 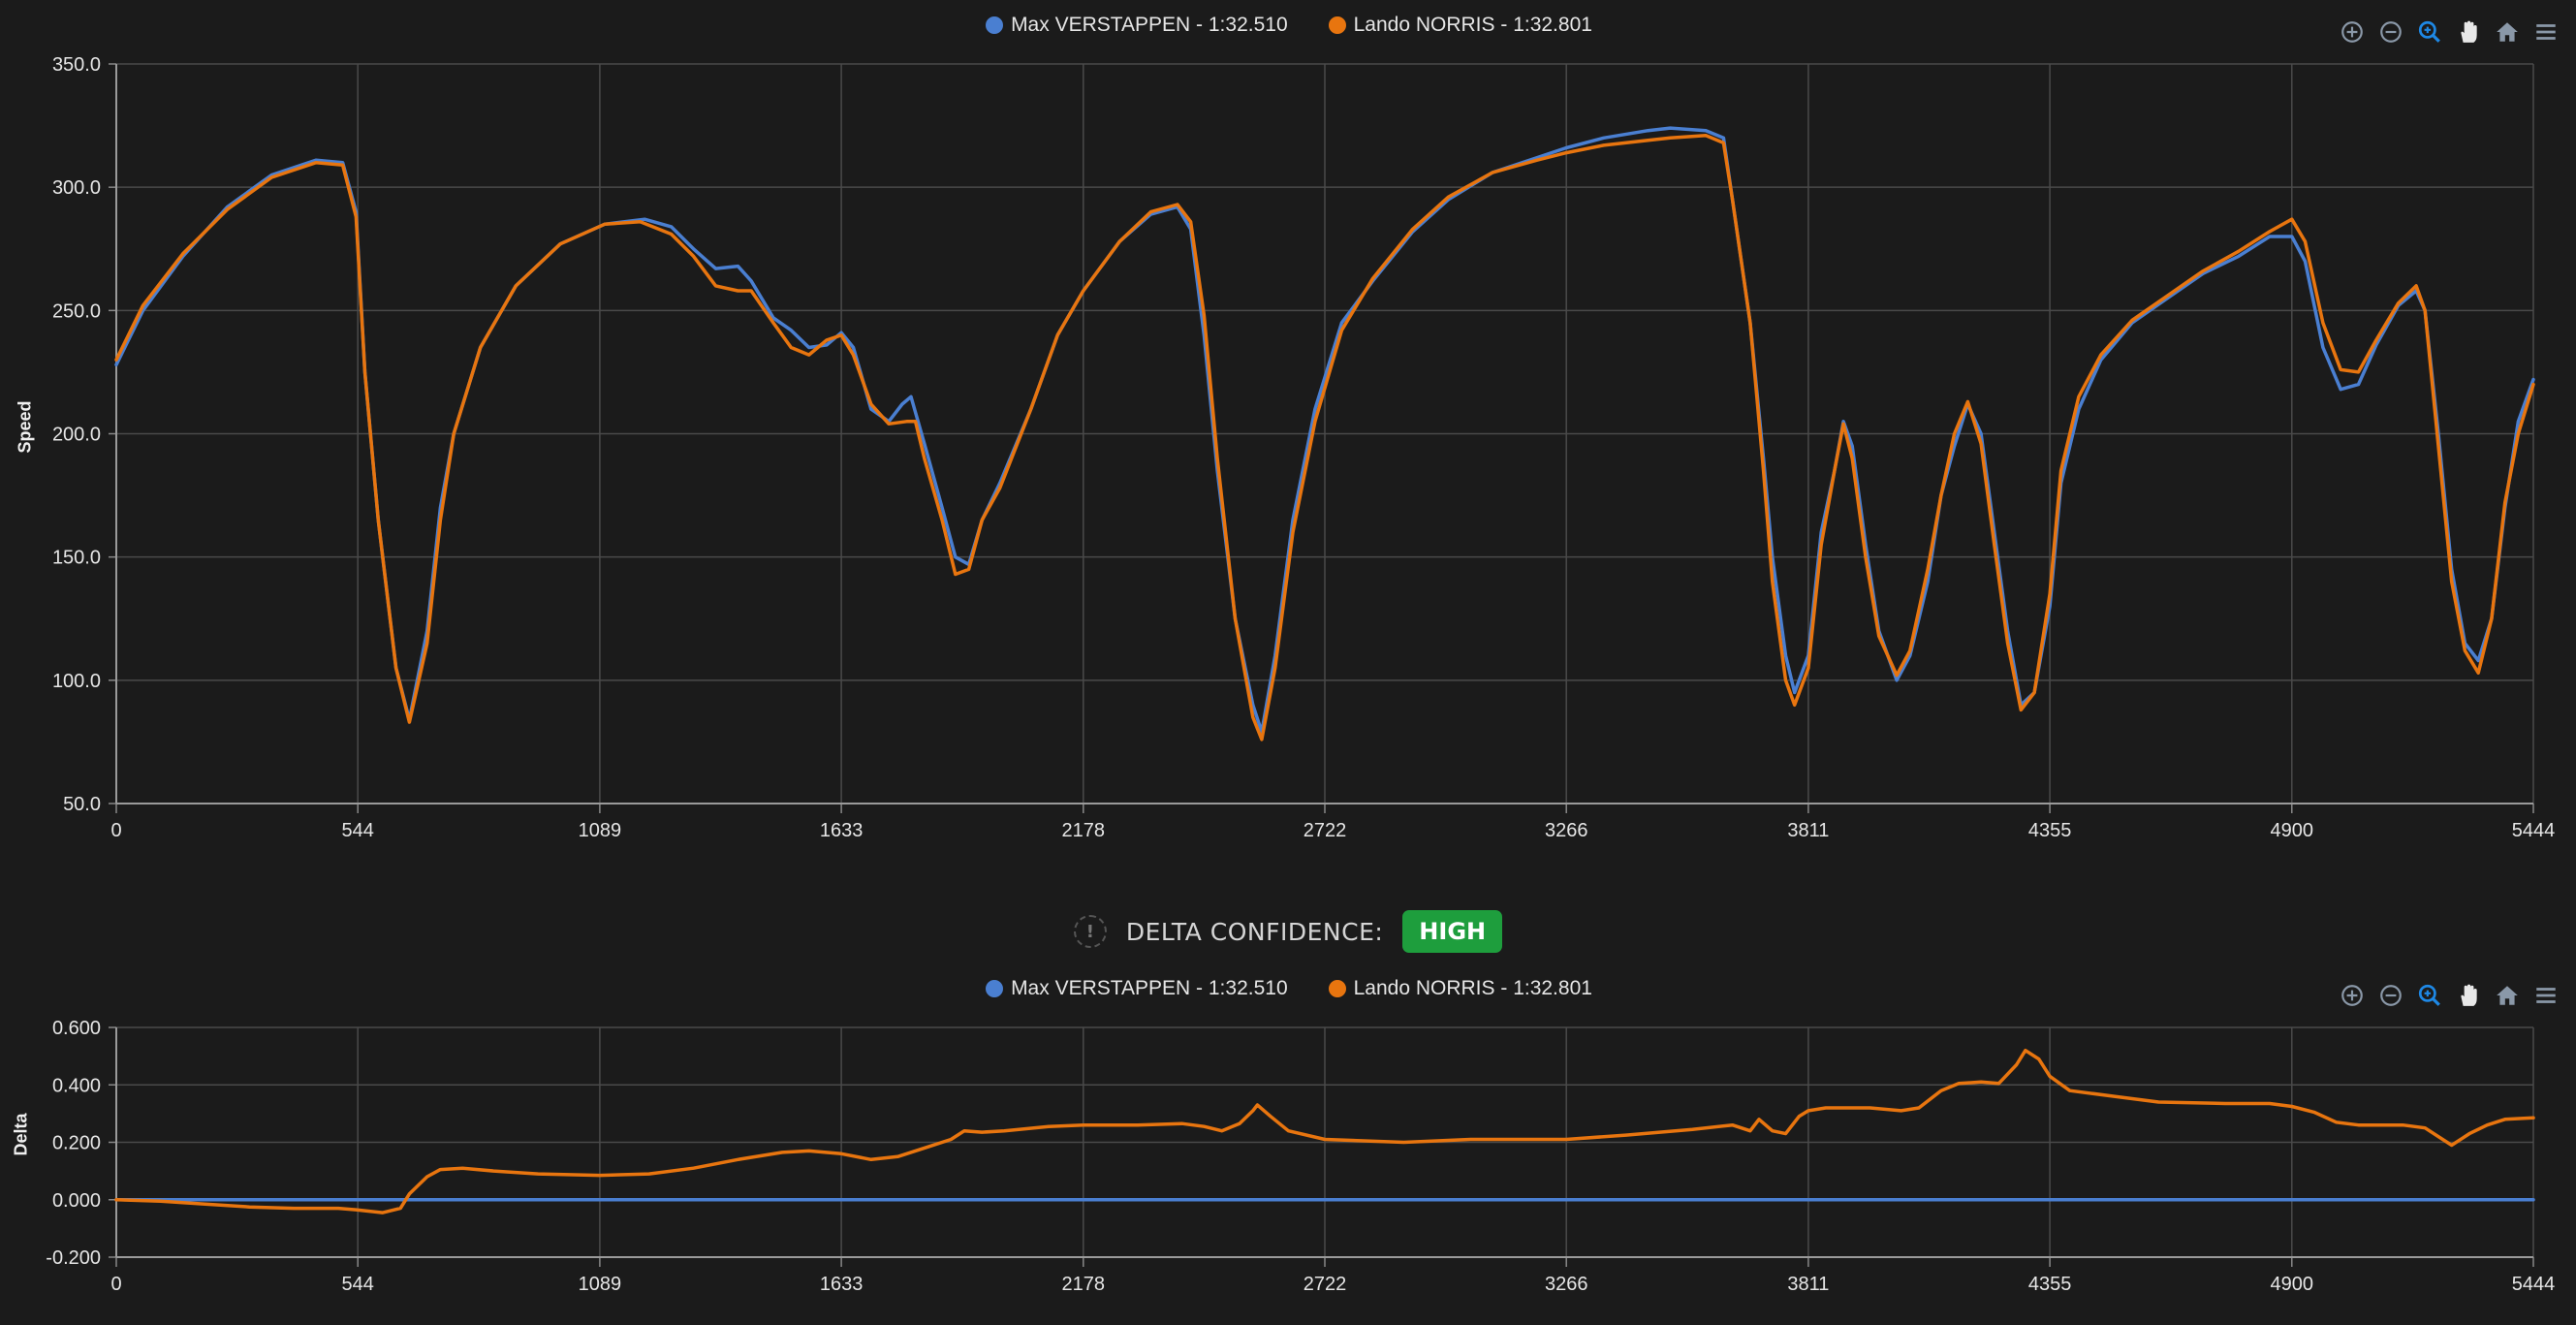 What do you see at coordinates (76, 435) in the screenshot?
I see `speed-y-tick-label: 200.0` at bounding box center [76, 435].